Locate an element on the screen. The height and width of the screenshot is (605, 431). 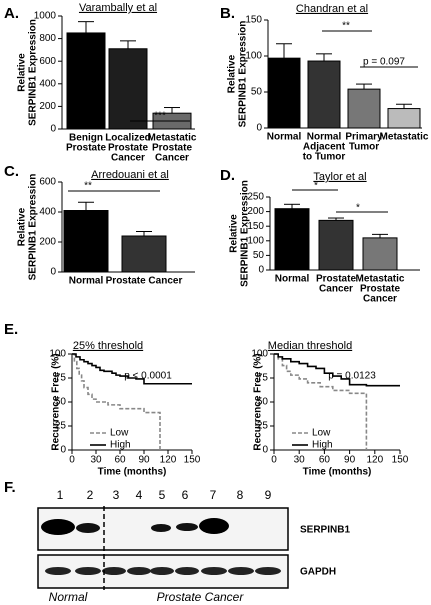
panel-label: A. is located at coordinates (11, 13).